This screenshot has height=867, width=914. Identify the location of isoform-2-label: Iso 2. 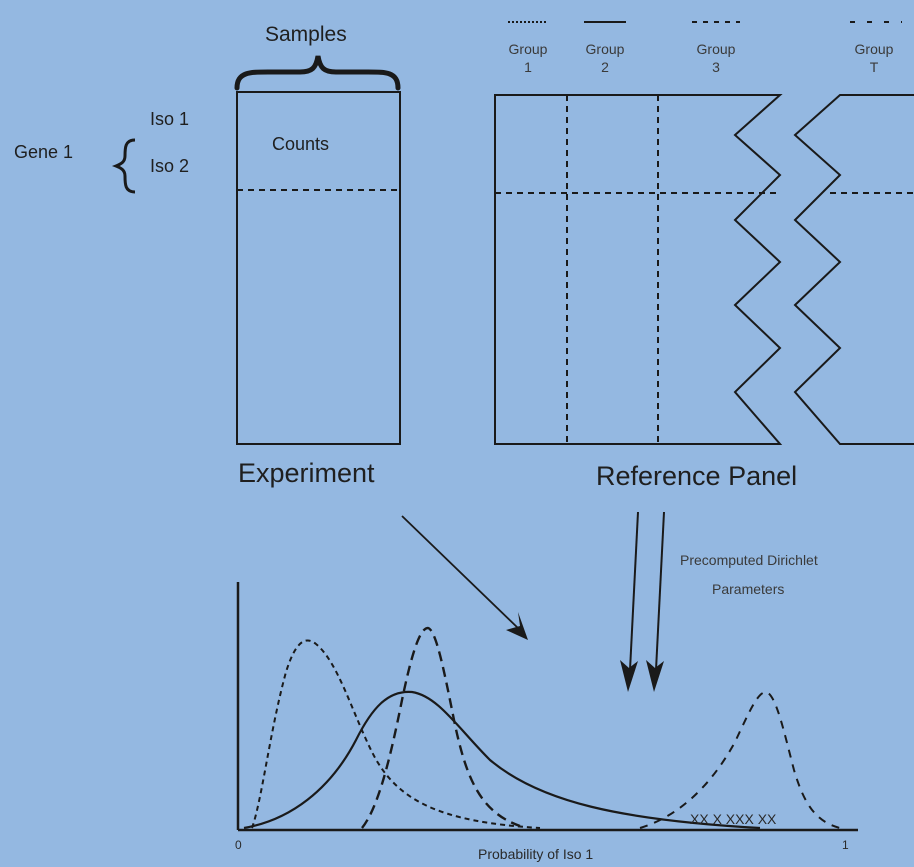
(170, 166).